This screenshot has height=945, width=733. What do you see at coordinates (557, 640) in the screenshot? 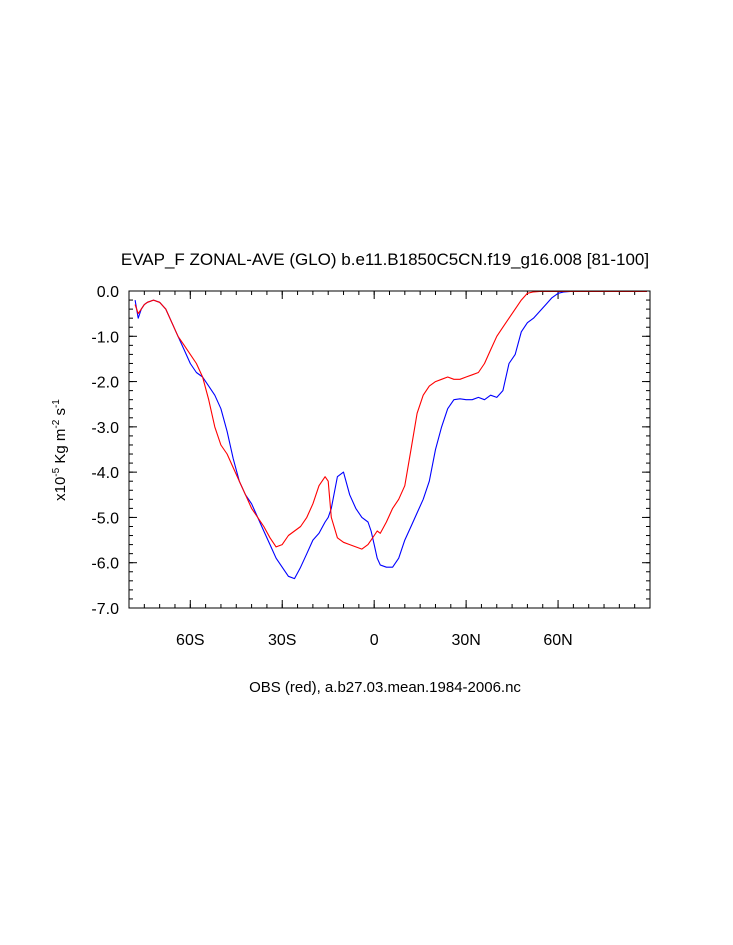
I see `x-tick-label: 60N` at bounding box center [557, 640].